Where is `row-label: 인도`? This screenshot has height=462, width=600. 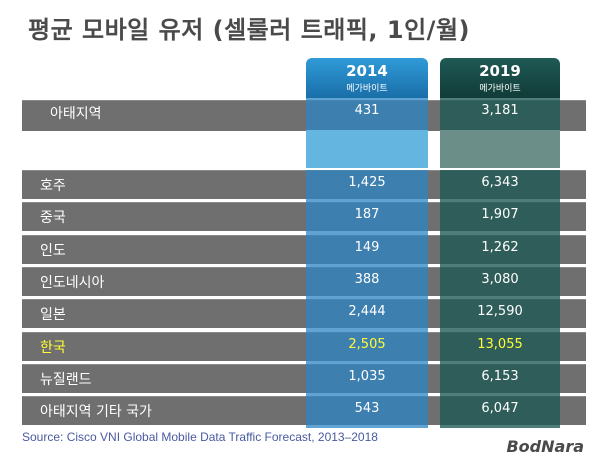
row-label: 인도 is located at coordinates (53, 250).